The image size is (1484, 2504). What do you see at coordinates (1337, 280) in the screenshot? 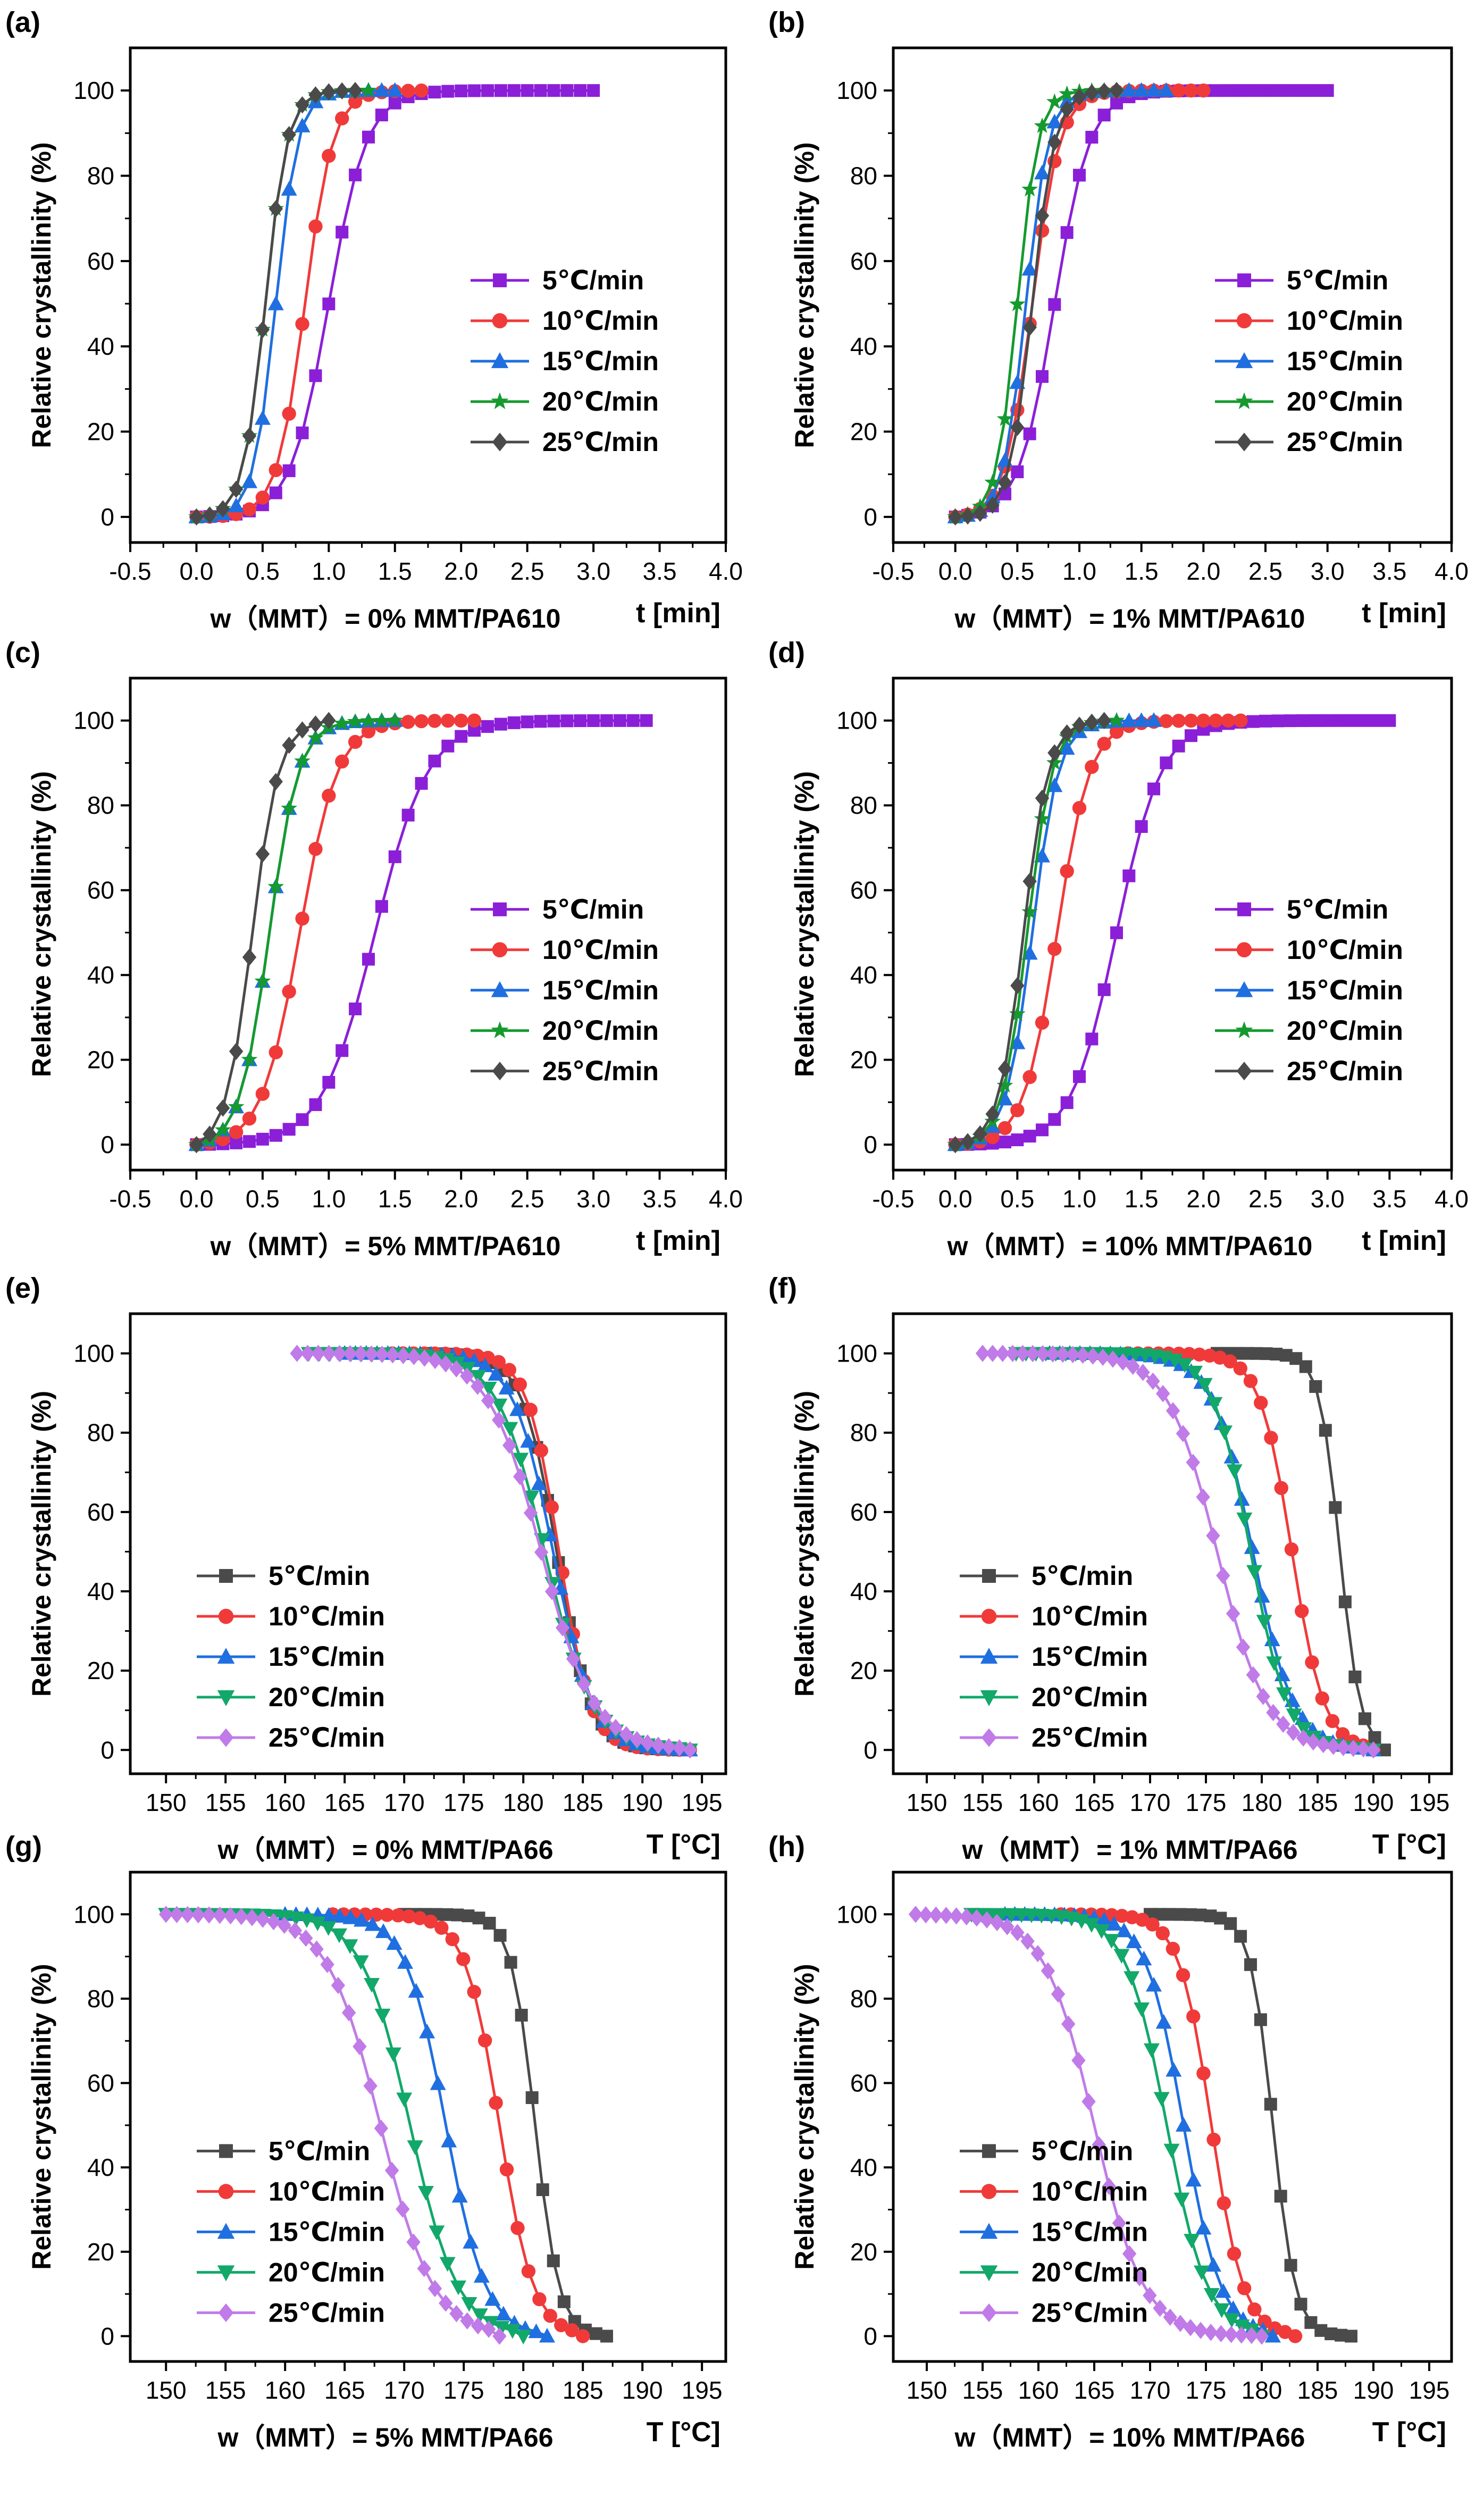
I see `legend-label: 5℃/min` at bounding box center [1337, 280].